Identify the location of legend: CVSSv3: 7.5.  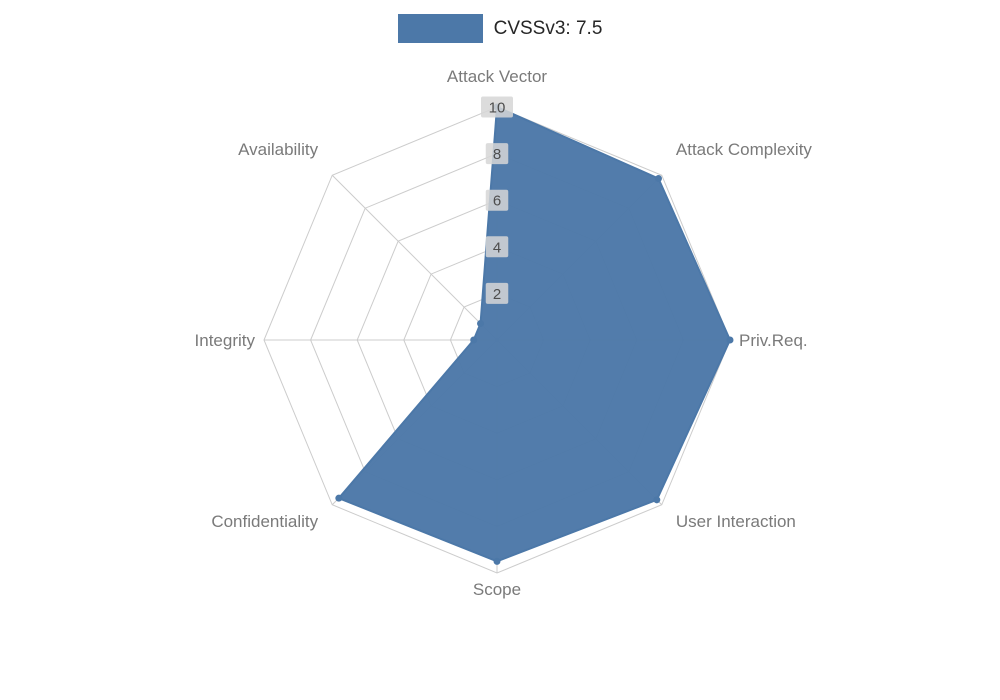
(500, 28).